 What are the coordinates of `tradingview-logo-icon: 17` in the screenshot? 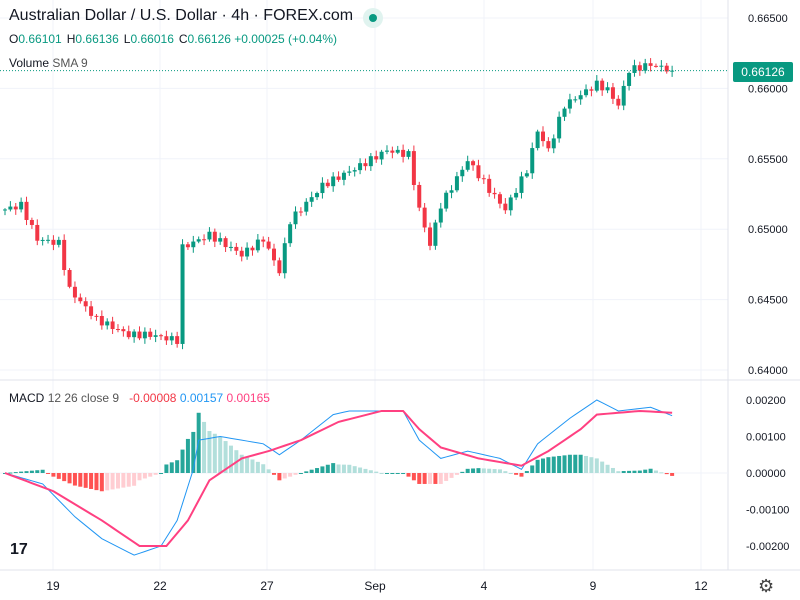 It's located at (19, 549).